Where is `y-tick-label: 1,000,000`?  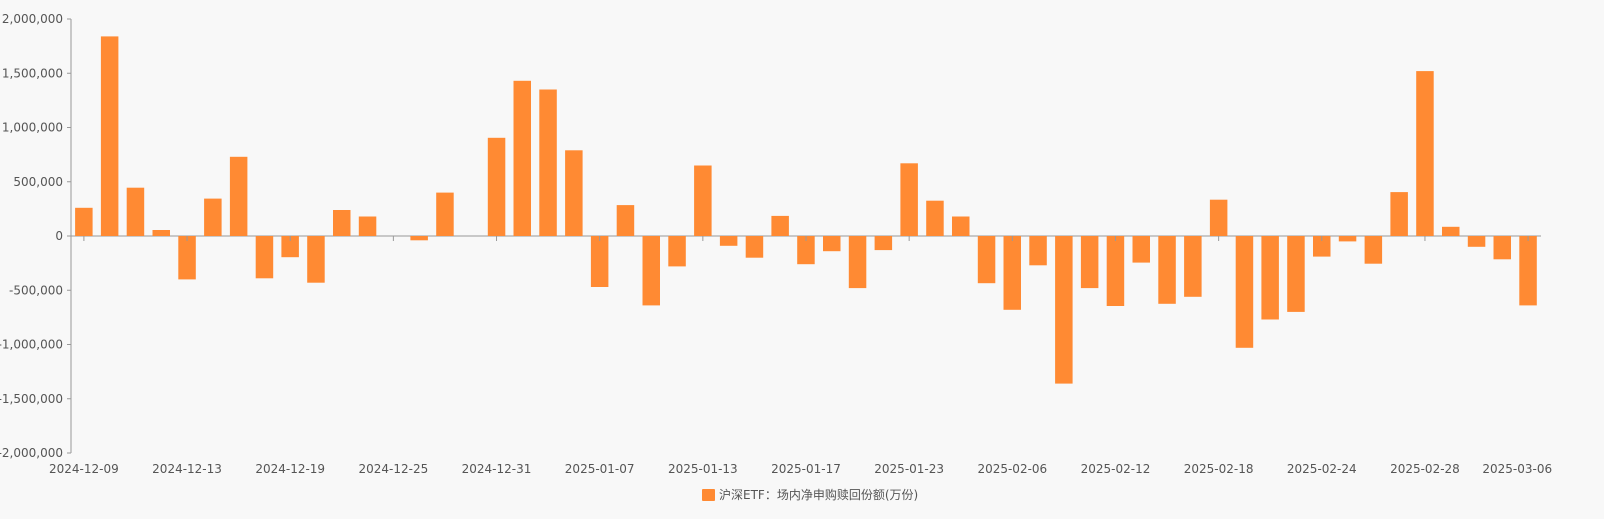 y-tick-label: 1,000,000 is located at coordinates (32, 128).